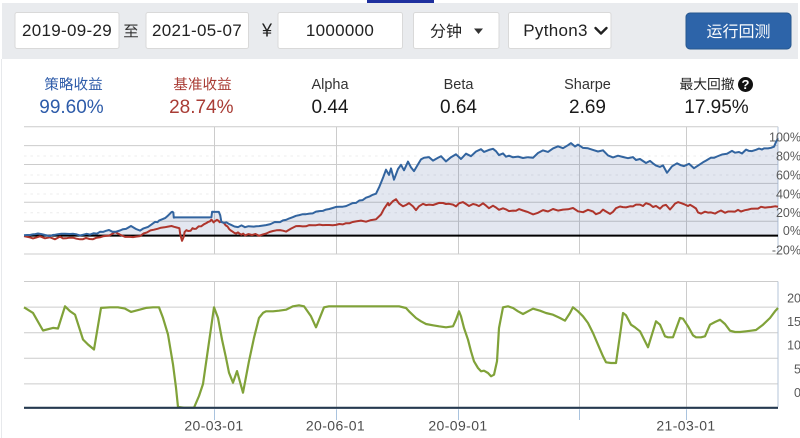 This screenshot has height=438, width=800. I want to click on svg-text: 60%, so click(788, 175).